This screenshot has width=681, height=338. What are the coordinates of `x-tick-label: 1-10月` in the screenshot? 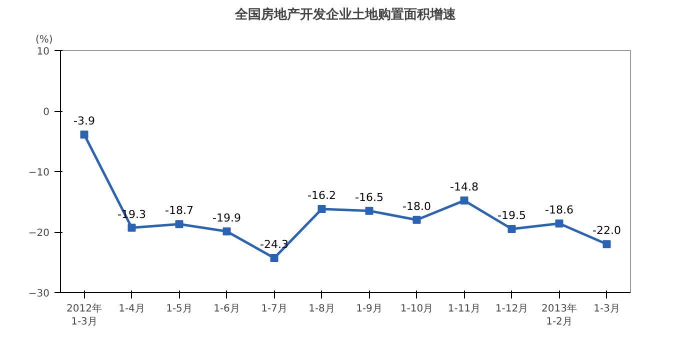 It's located at (417, 309).